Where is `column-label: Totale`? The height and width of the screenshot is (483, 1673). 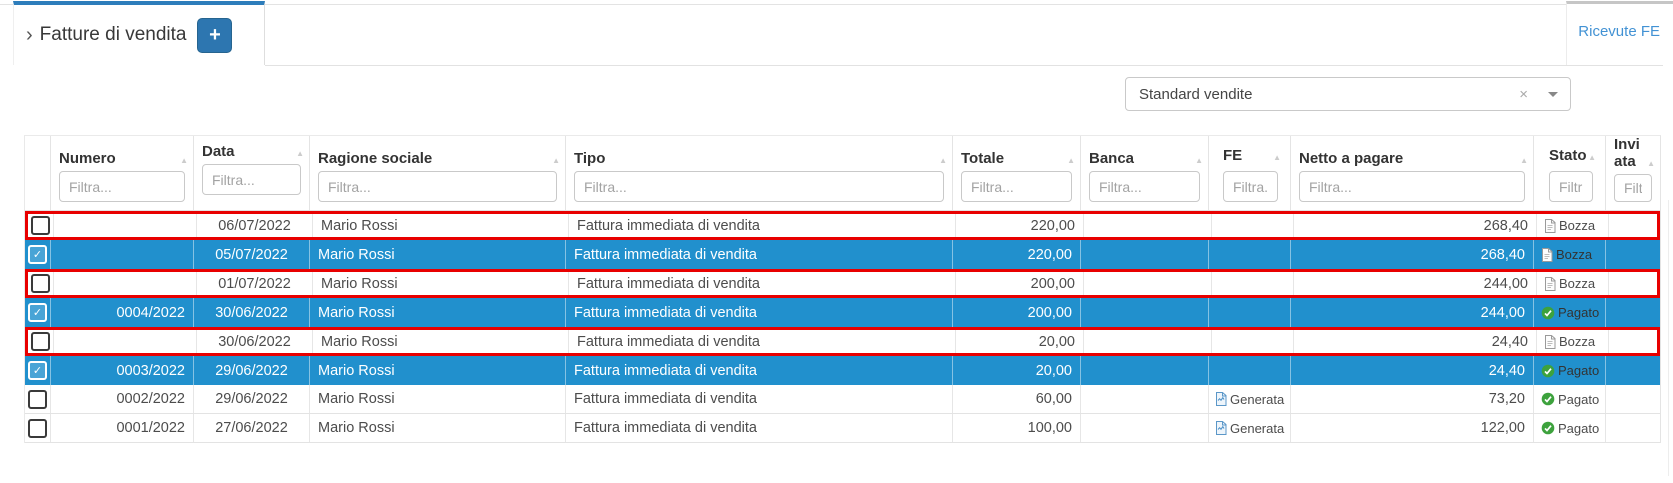 column-label: Totale is located at coordinates (983, 158).